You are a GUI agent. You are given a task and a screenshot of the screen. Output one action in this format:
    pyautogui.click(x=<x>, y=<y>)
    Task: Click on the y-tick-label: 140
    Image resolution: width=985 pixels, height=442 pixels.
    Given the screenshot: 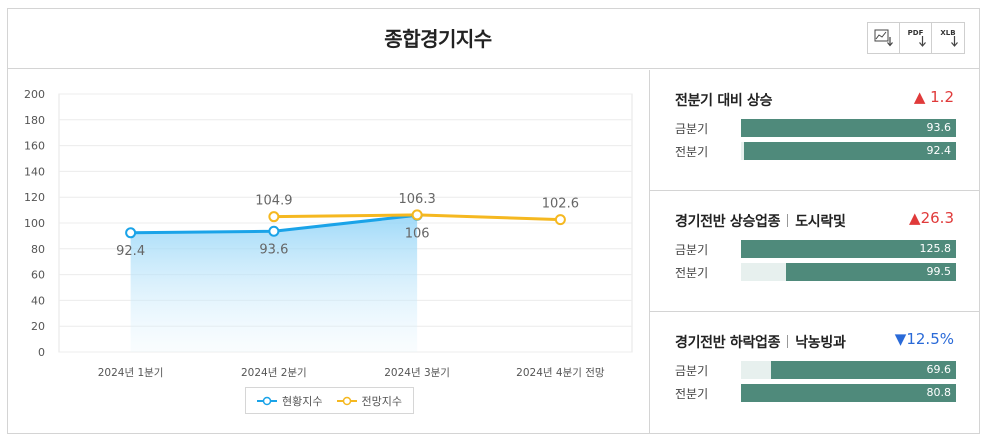 What is the action you would take?
    pyautogui.click(x=34, y=171)
    